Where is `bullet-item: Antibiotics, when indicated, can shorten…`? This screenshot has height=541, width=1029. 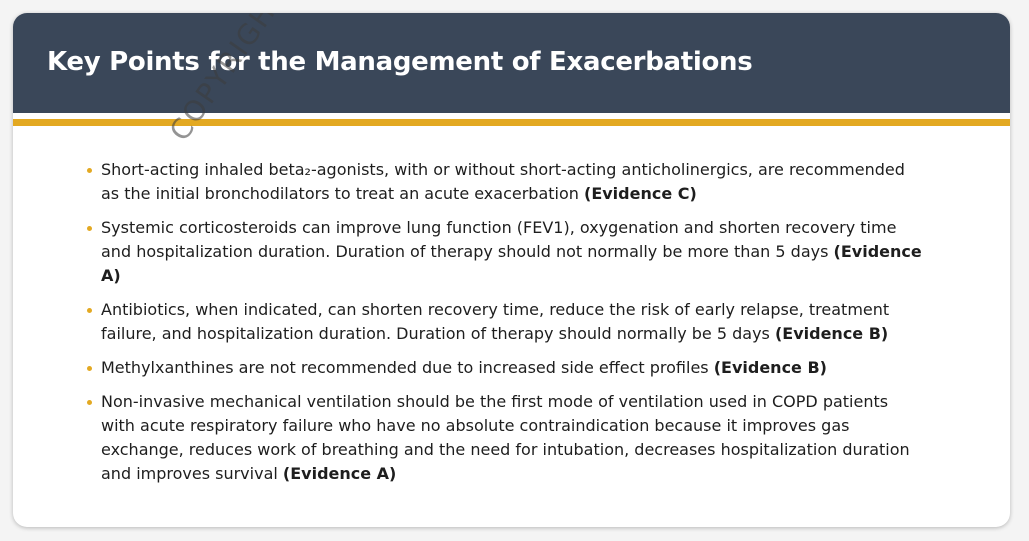
bullet-item: Antibiotics, when indicated, can shorten… is located at coordinates (507, 322).